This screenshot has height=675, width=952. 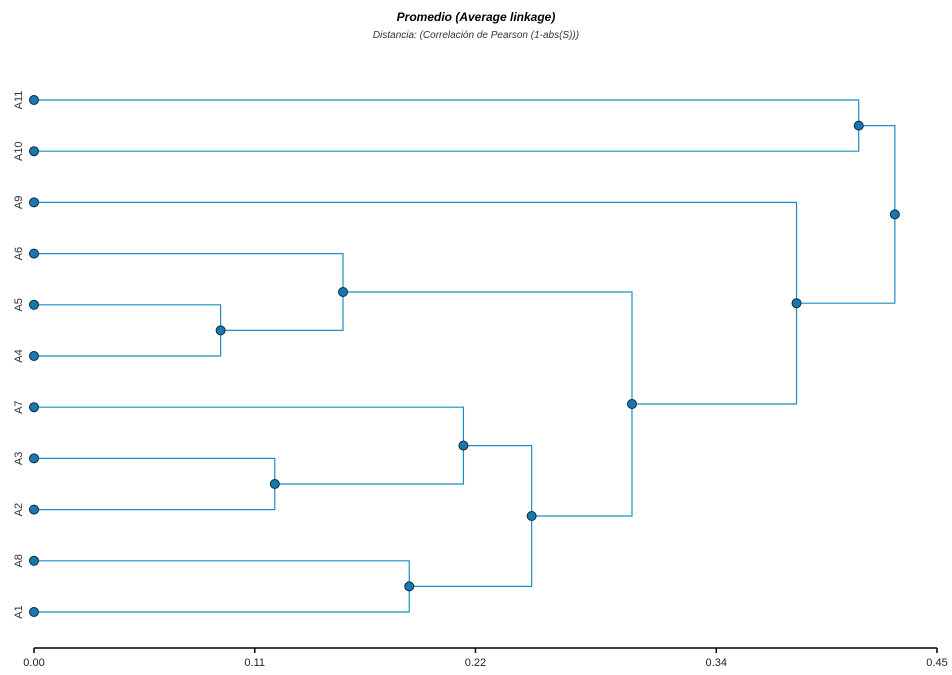 What do you see at coordinates (34, 304) in the screenshot?
I see `leaf-node-a5` at bounding box center [34, 304].